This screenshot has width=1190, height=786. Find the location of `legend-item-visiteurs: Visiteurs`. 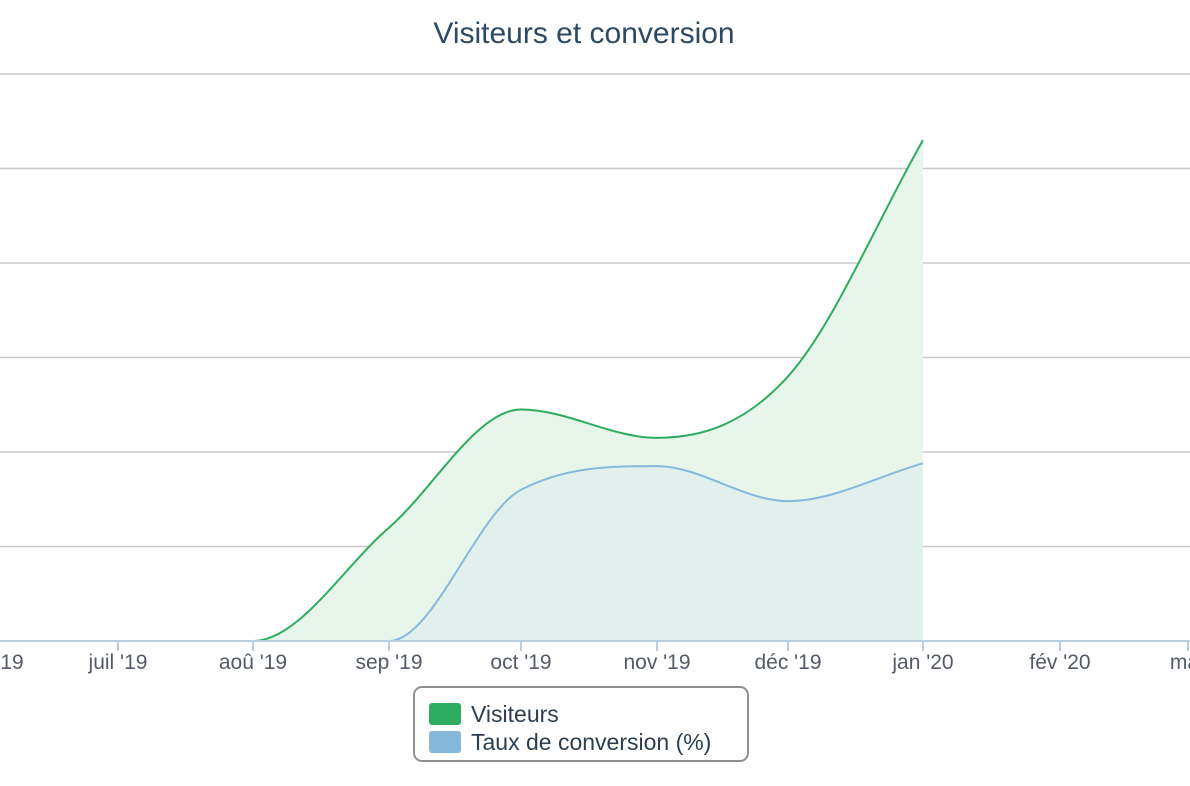

legend-item-visiteurs: Visiteurs is located at coordinates (494, 714).